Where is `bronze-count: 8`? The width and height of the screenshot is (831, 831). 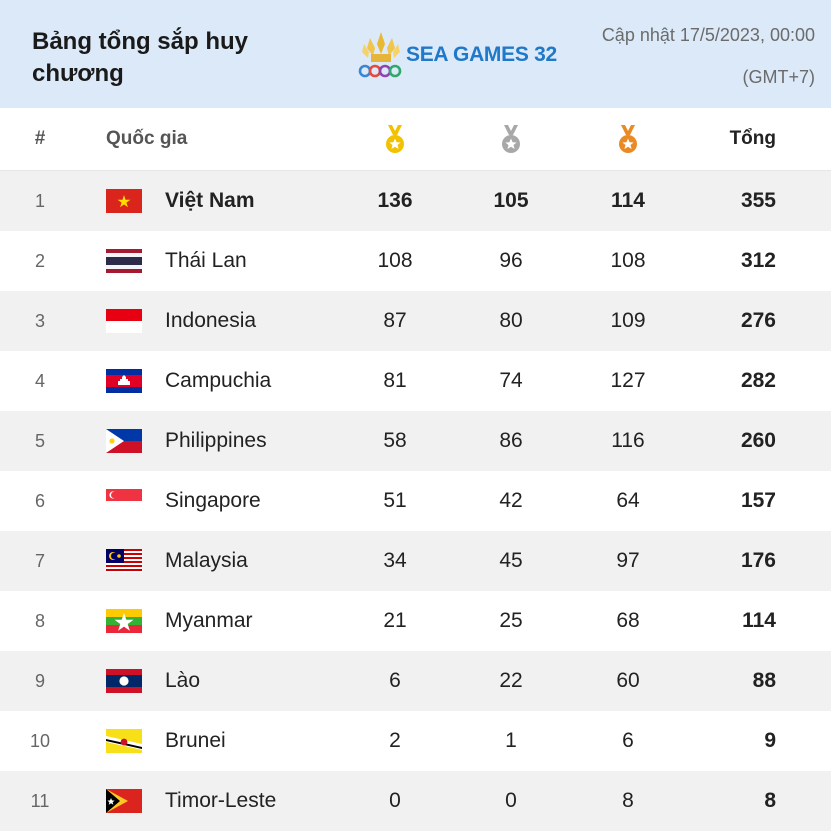 bronze-count: 8 is located at coordinates (628, 800).